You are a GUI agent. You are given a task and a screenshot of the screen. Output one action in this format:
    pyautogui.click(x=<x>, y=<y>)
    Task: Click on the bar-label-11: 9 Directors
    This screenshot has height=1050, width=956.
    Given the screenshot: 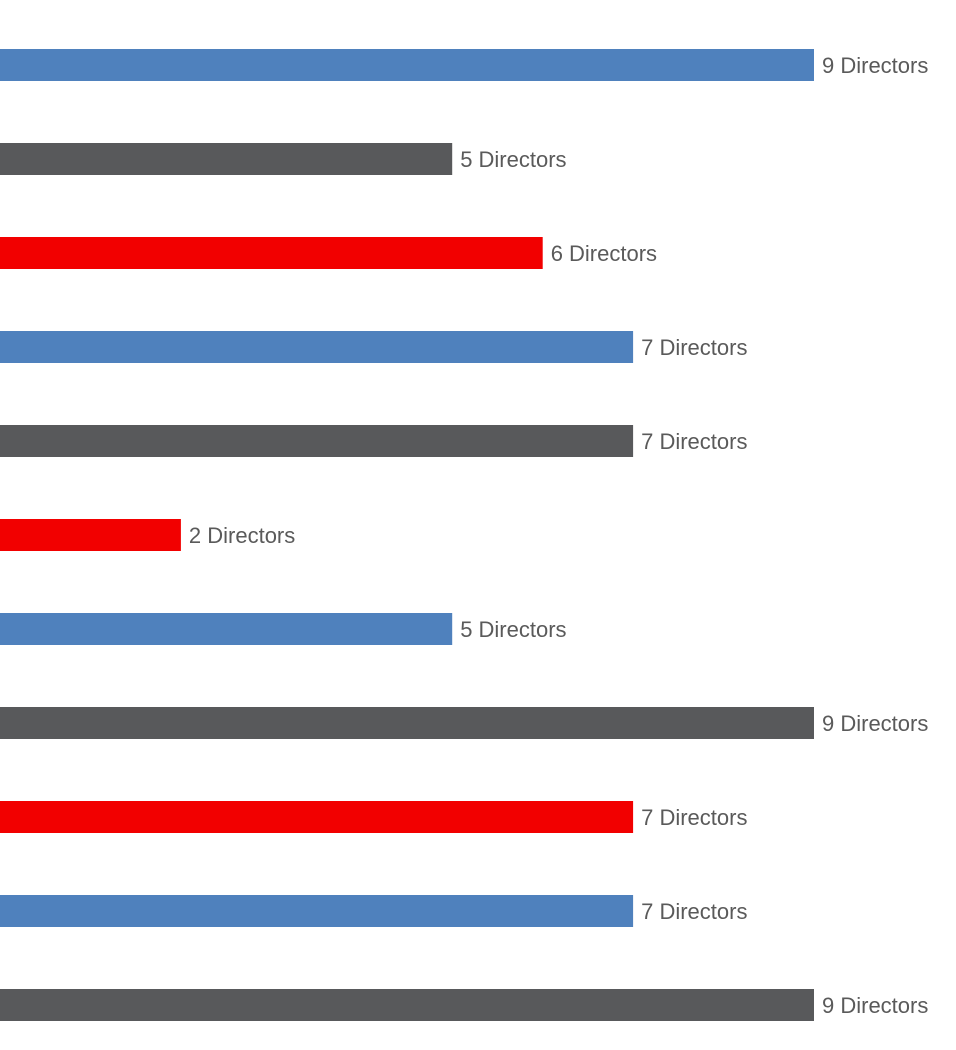 What is the action you would take?
    pyautogui.click(x=875, y=1005)
    